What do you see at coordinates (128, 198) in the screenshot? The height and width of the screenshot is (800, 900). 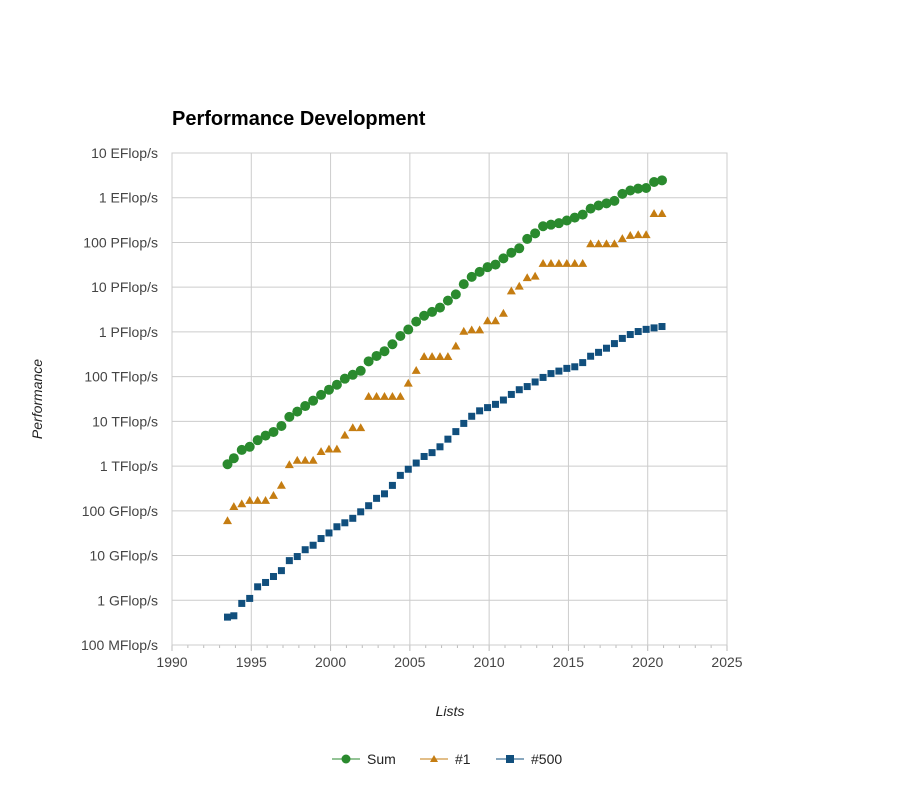 I see `y-tick-label: 1 EFlop/s` at bounding box center [128, 198].